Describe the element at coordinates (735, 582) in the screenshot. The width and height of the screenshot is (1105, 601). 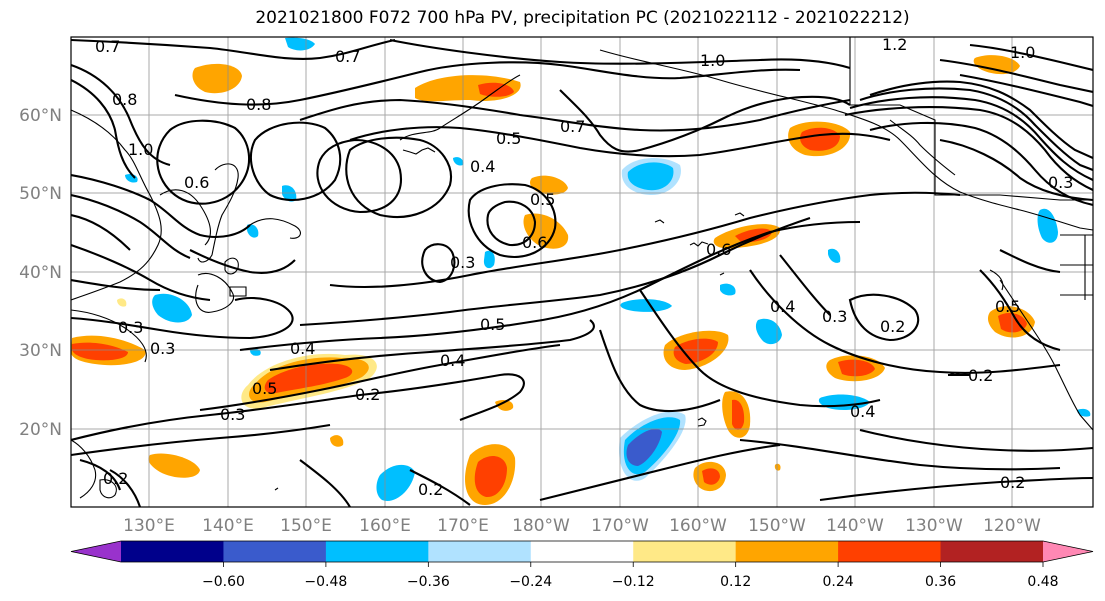
I see `colorbar-tick-label: 0.12` at that location.